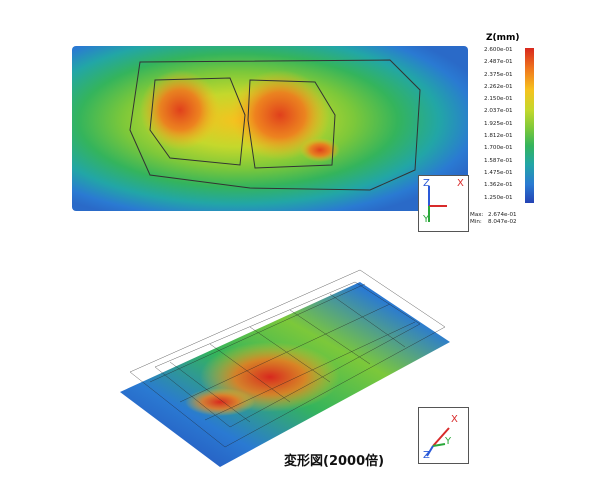 This screenshot has width=600, height=500. Describe the element at coordinates (498, 197) in the screenshot. I see `legend-label: 1.250e-01` at that location.